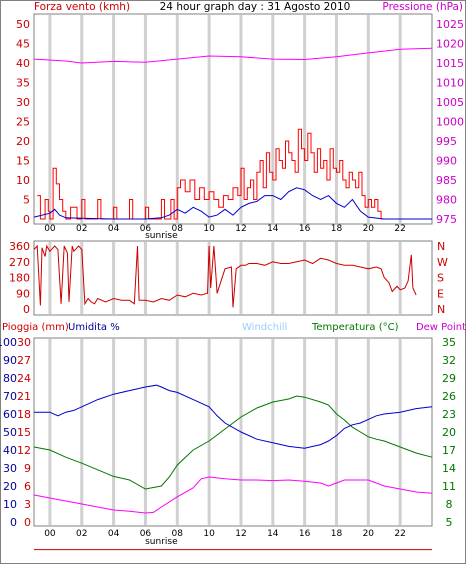  I want to click on humidity-tick-100: 100, so click(8, 342).